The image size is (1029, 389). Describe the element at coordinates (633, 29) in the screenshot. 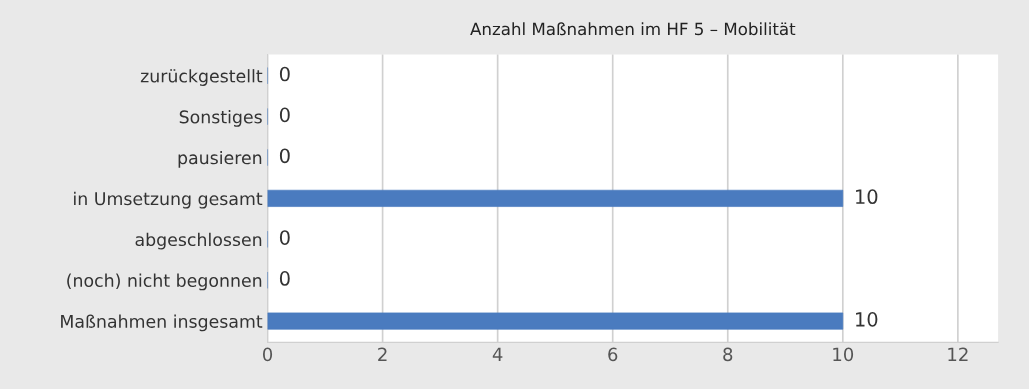

I see `chart-title: Anzahl Maßnahmen im HF 5 – Mobilität` at that location.